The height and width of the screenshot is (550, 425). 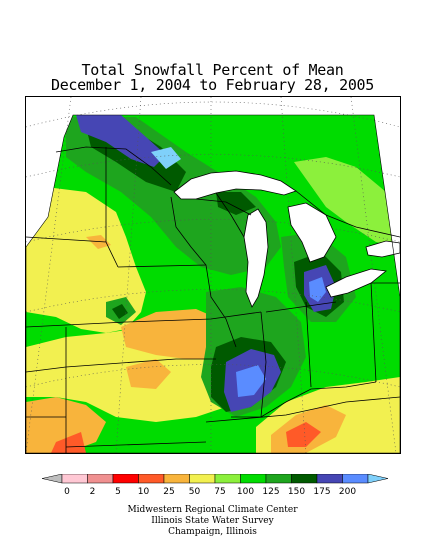 What do you see at coordinates (251, 381) in the screenshot?
I see `field-200-central` at bounding box center [251, 381].